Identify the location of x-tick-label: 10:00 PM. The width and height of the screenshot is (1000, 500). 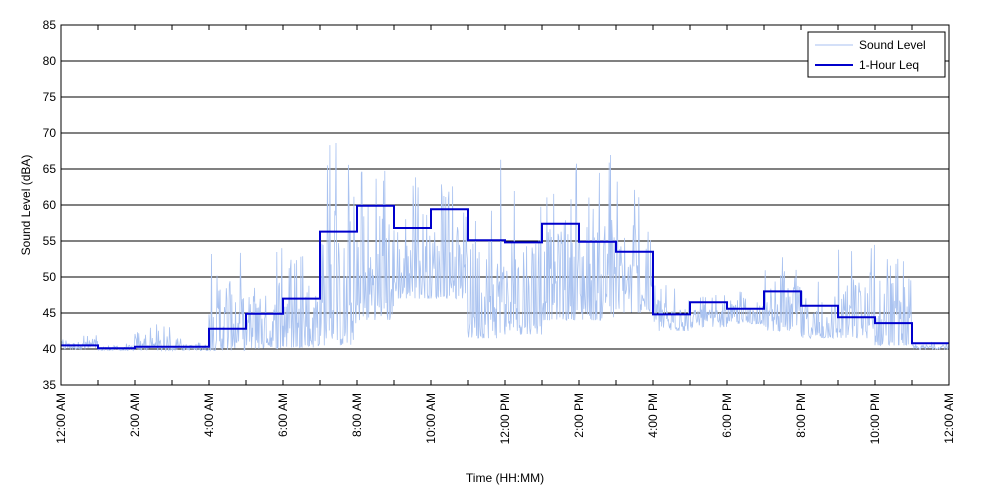
(875, 418).